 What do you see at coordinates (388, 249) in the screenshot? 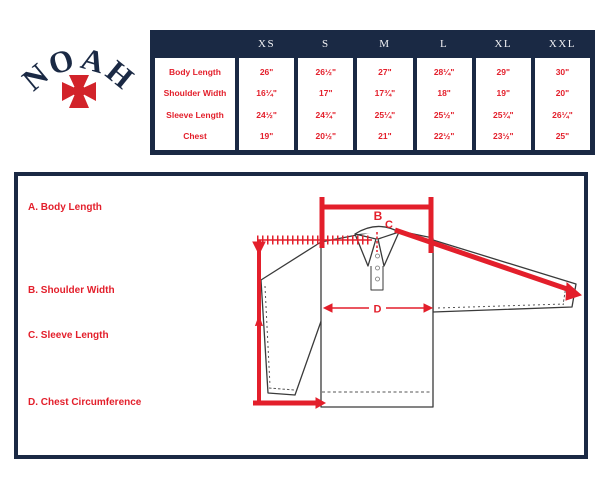
I see `collar-right-flap` at bounding box center [388, 249].